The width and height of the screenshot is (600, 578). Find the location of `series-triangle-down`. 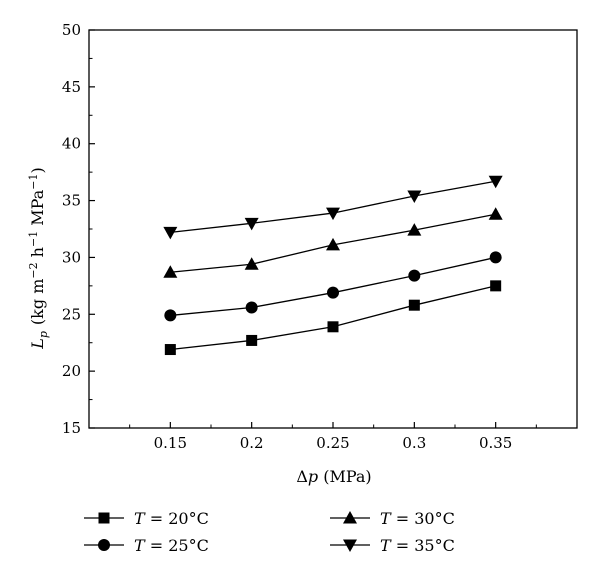

series-triangle-down is located at coordinates (333, 207).